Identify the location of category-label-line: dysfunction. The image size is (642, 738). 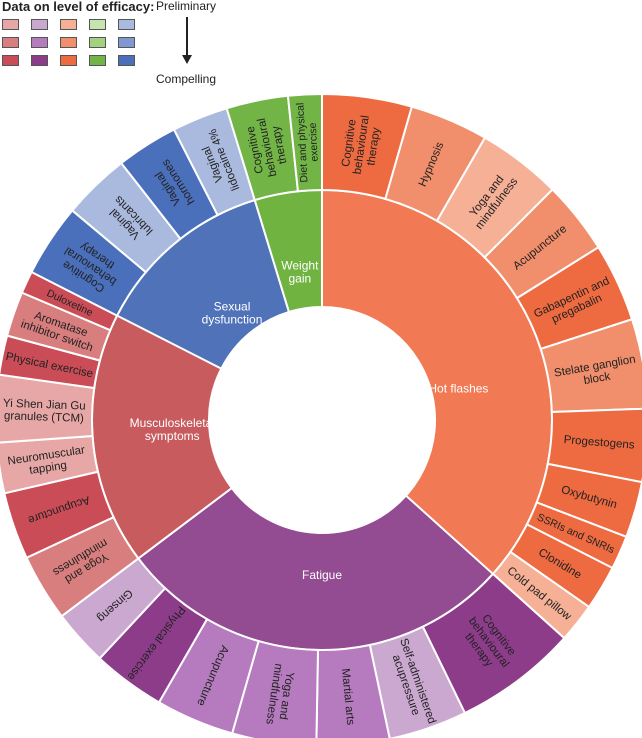
(232, 319).